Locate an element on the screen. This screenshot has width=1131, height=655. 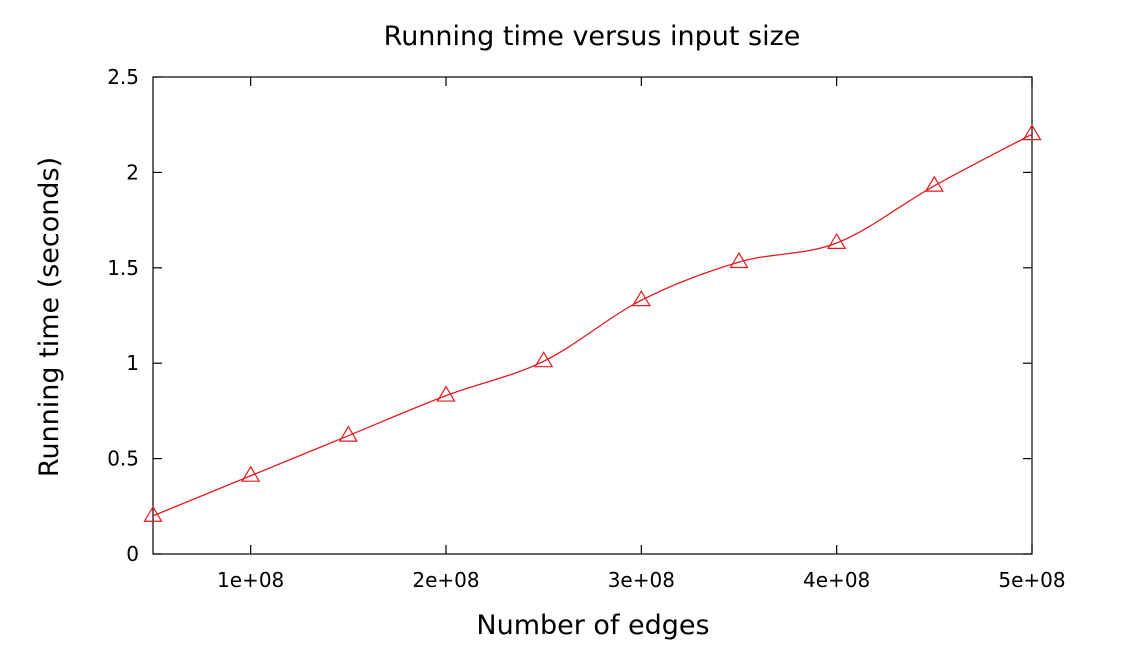
x-tick-label: 4e+08 is located at coordinates (836, 580).